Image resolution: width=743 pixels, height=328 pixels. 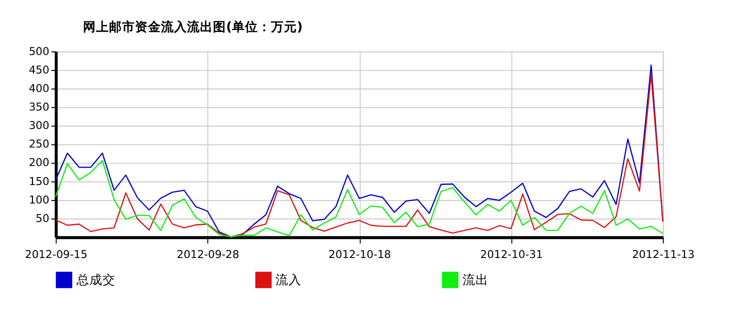 I want to click on x-tick-label: 2012-11-13, so click(x=663, y=255).